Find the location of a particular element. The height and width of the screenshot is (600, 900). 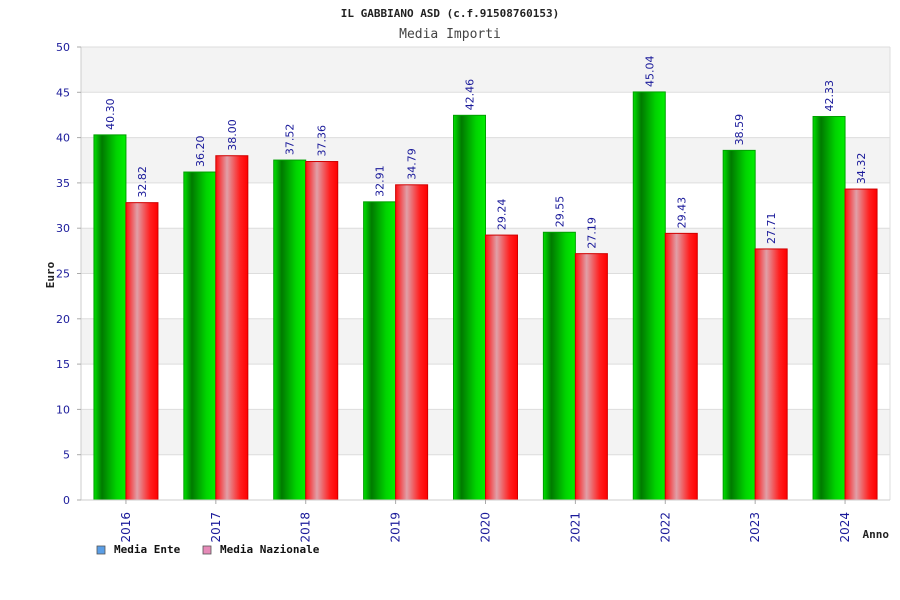

value-label: 37.36 is located at coordinates (322, 141).